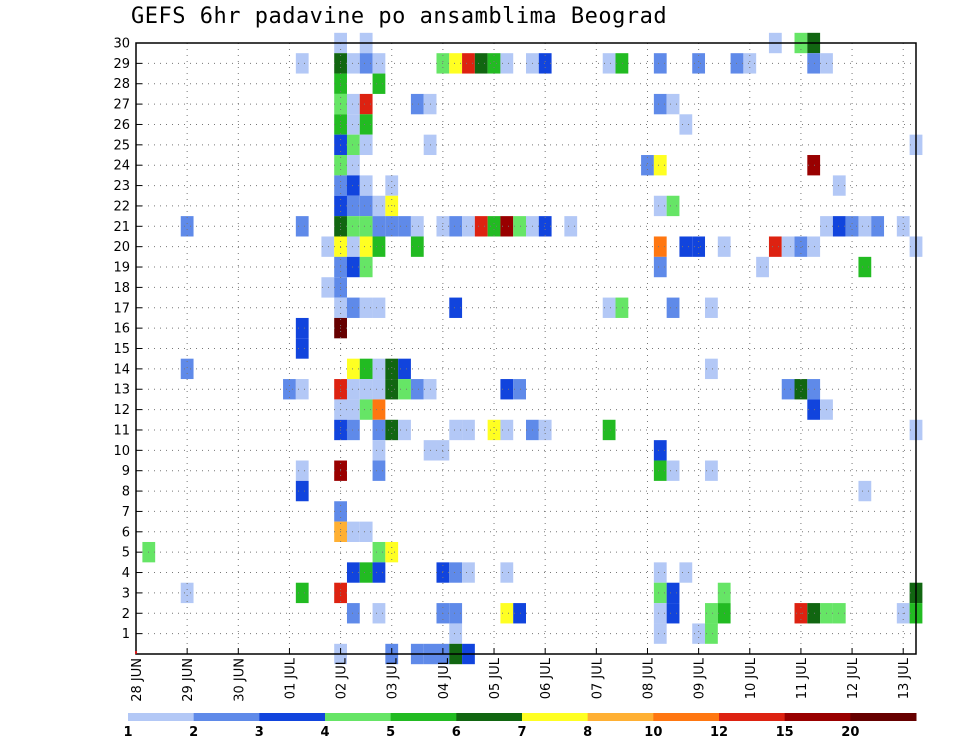  I want to click on colorbar-label: 2, so click(193, 732).